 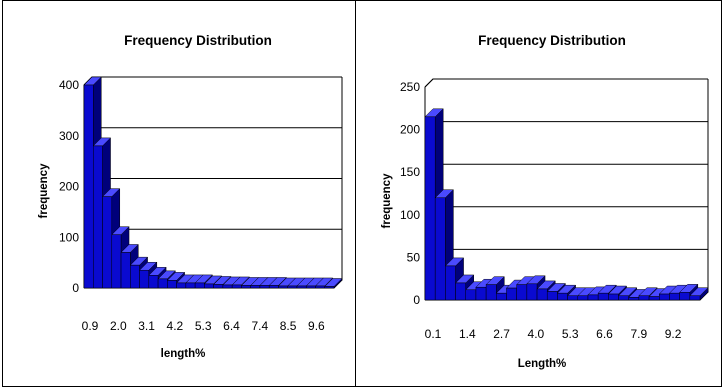 What do you see at coordinates (410, 87) in the screenshot?
I see `y-tick-label: 250` at bounding box center [410, 87].